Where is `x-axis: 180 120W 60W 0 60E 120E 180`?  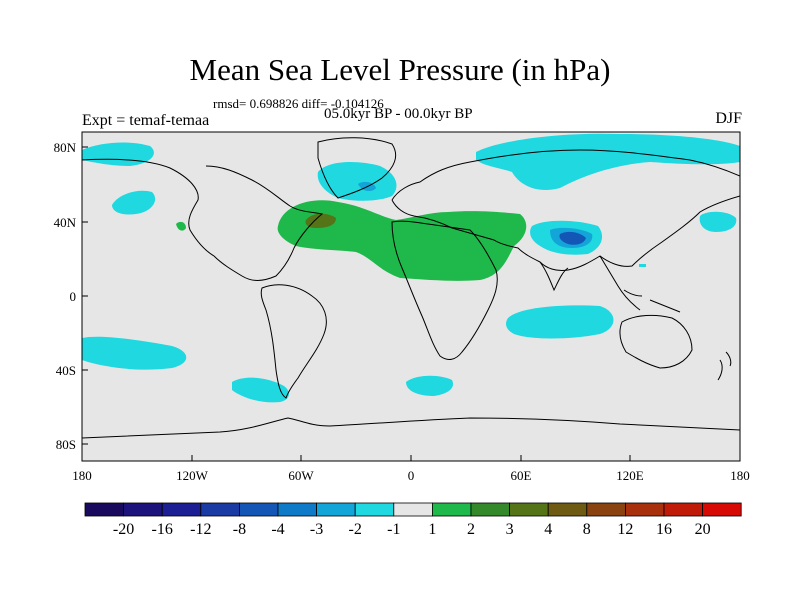 x-axis: 180 120W 60W 0 60E 120E 180 is located at coordinates (411, 469).